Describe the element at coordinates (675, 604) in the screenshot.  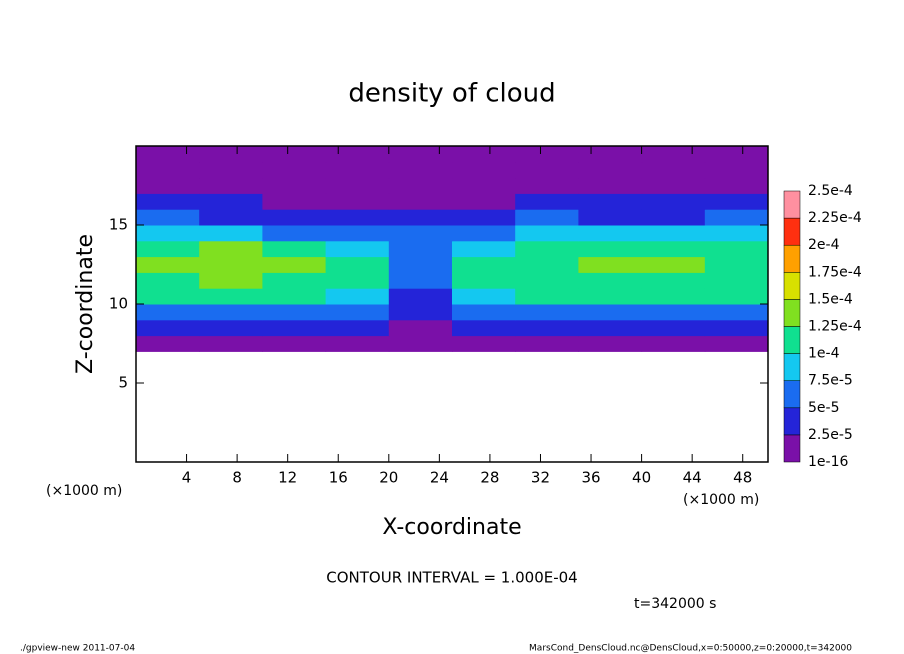
I see `time-note: t=342000 s` at that location.